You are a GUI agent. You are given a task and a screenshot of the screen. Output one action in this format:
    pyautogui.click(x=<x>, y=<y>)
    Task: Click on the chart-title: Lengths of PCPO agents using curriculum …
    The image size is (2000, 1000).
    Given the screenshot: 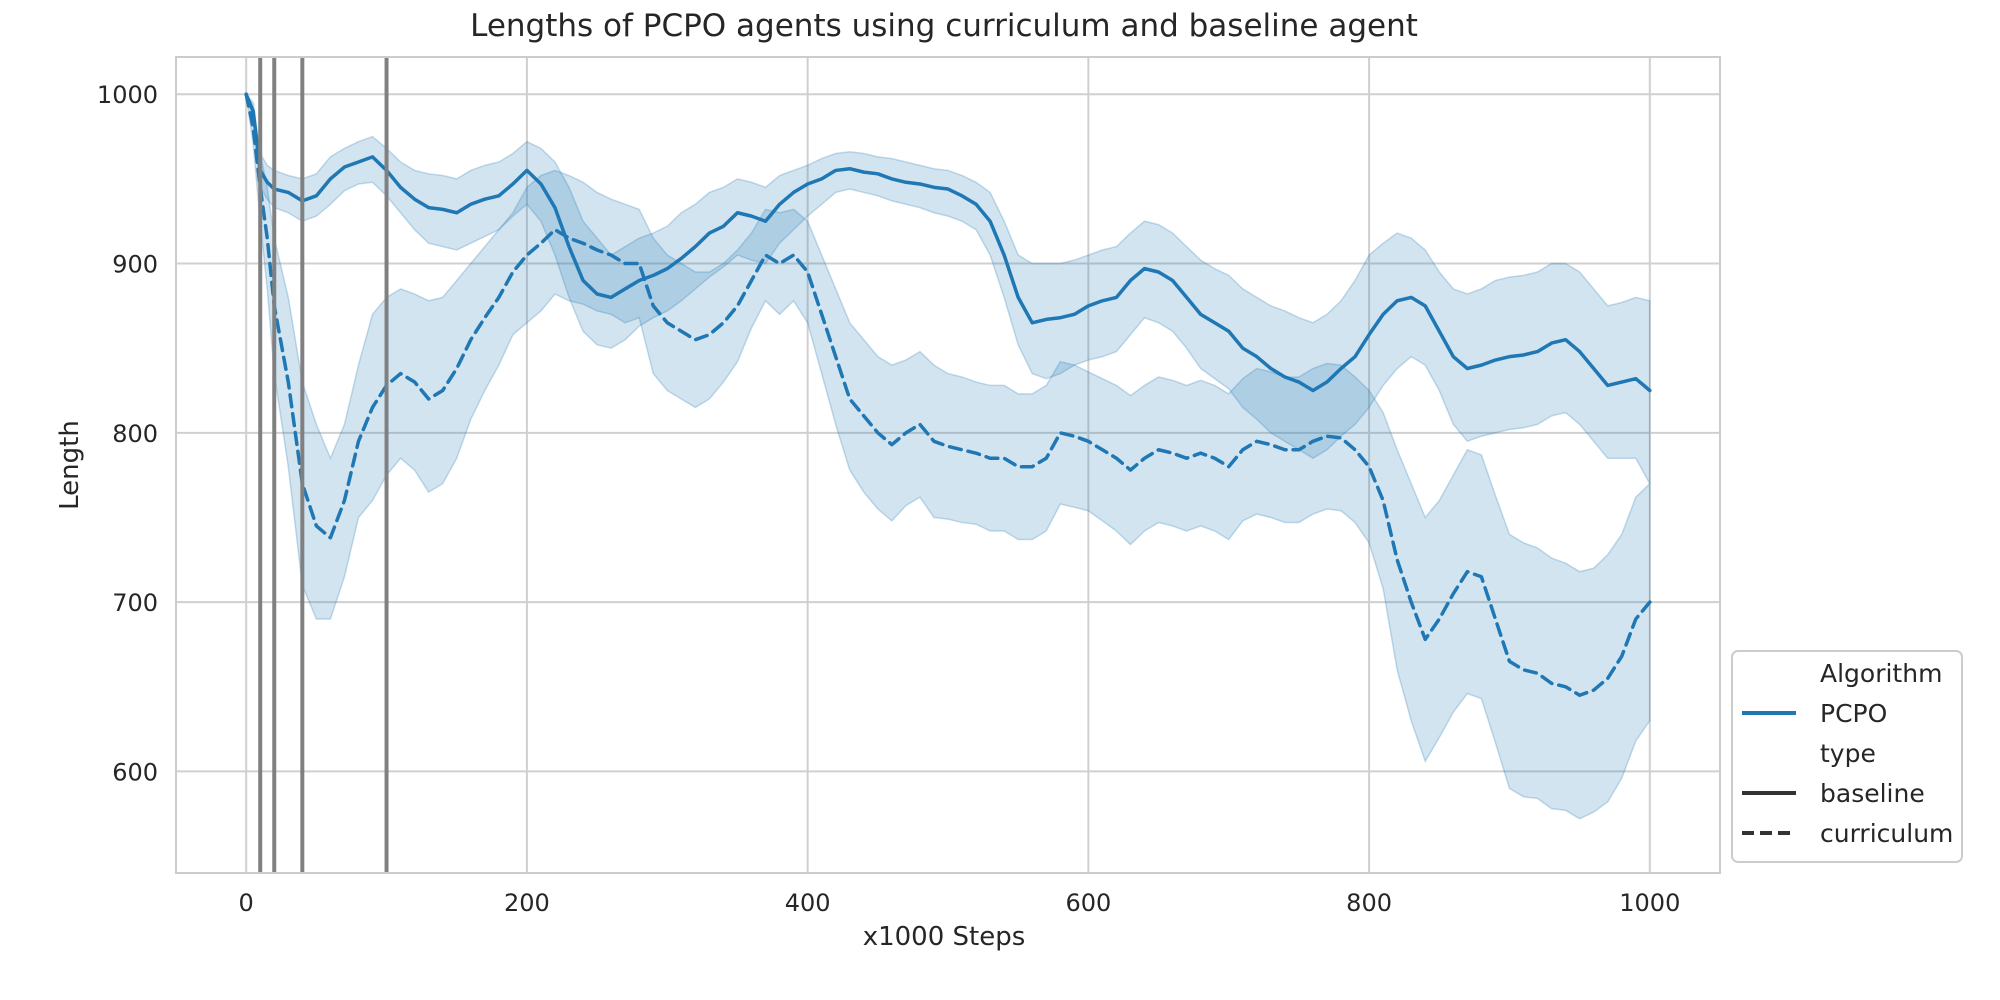 What is the action you would take?
    pyautogui.click(x=944, y=26)
    